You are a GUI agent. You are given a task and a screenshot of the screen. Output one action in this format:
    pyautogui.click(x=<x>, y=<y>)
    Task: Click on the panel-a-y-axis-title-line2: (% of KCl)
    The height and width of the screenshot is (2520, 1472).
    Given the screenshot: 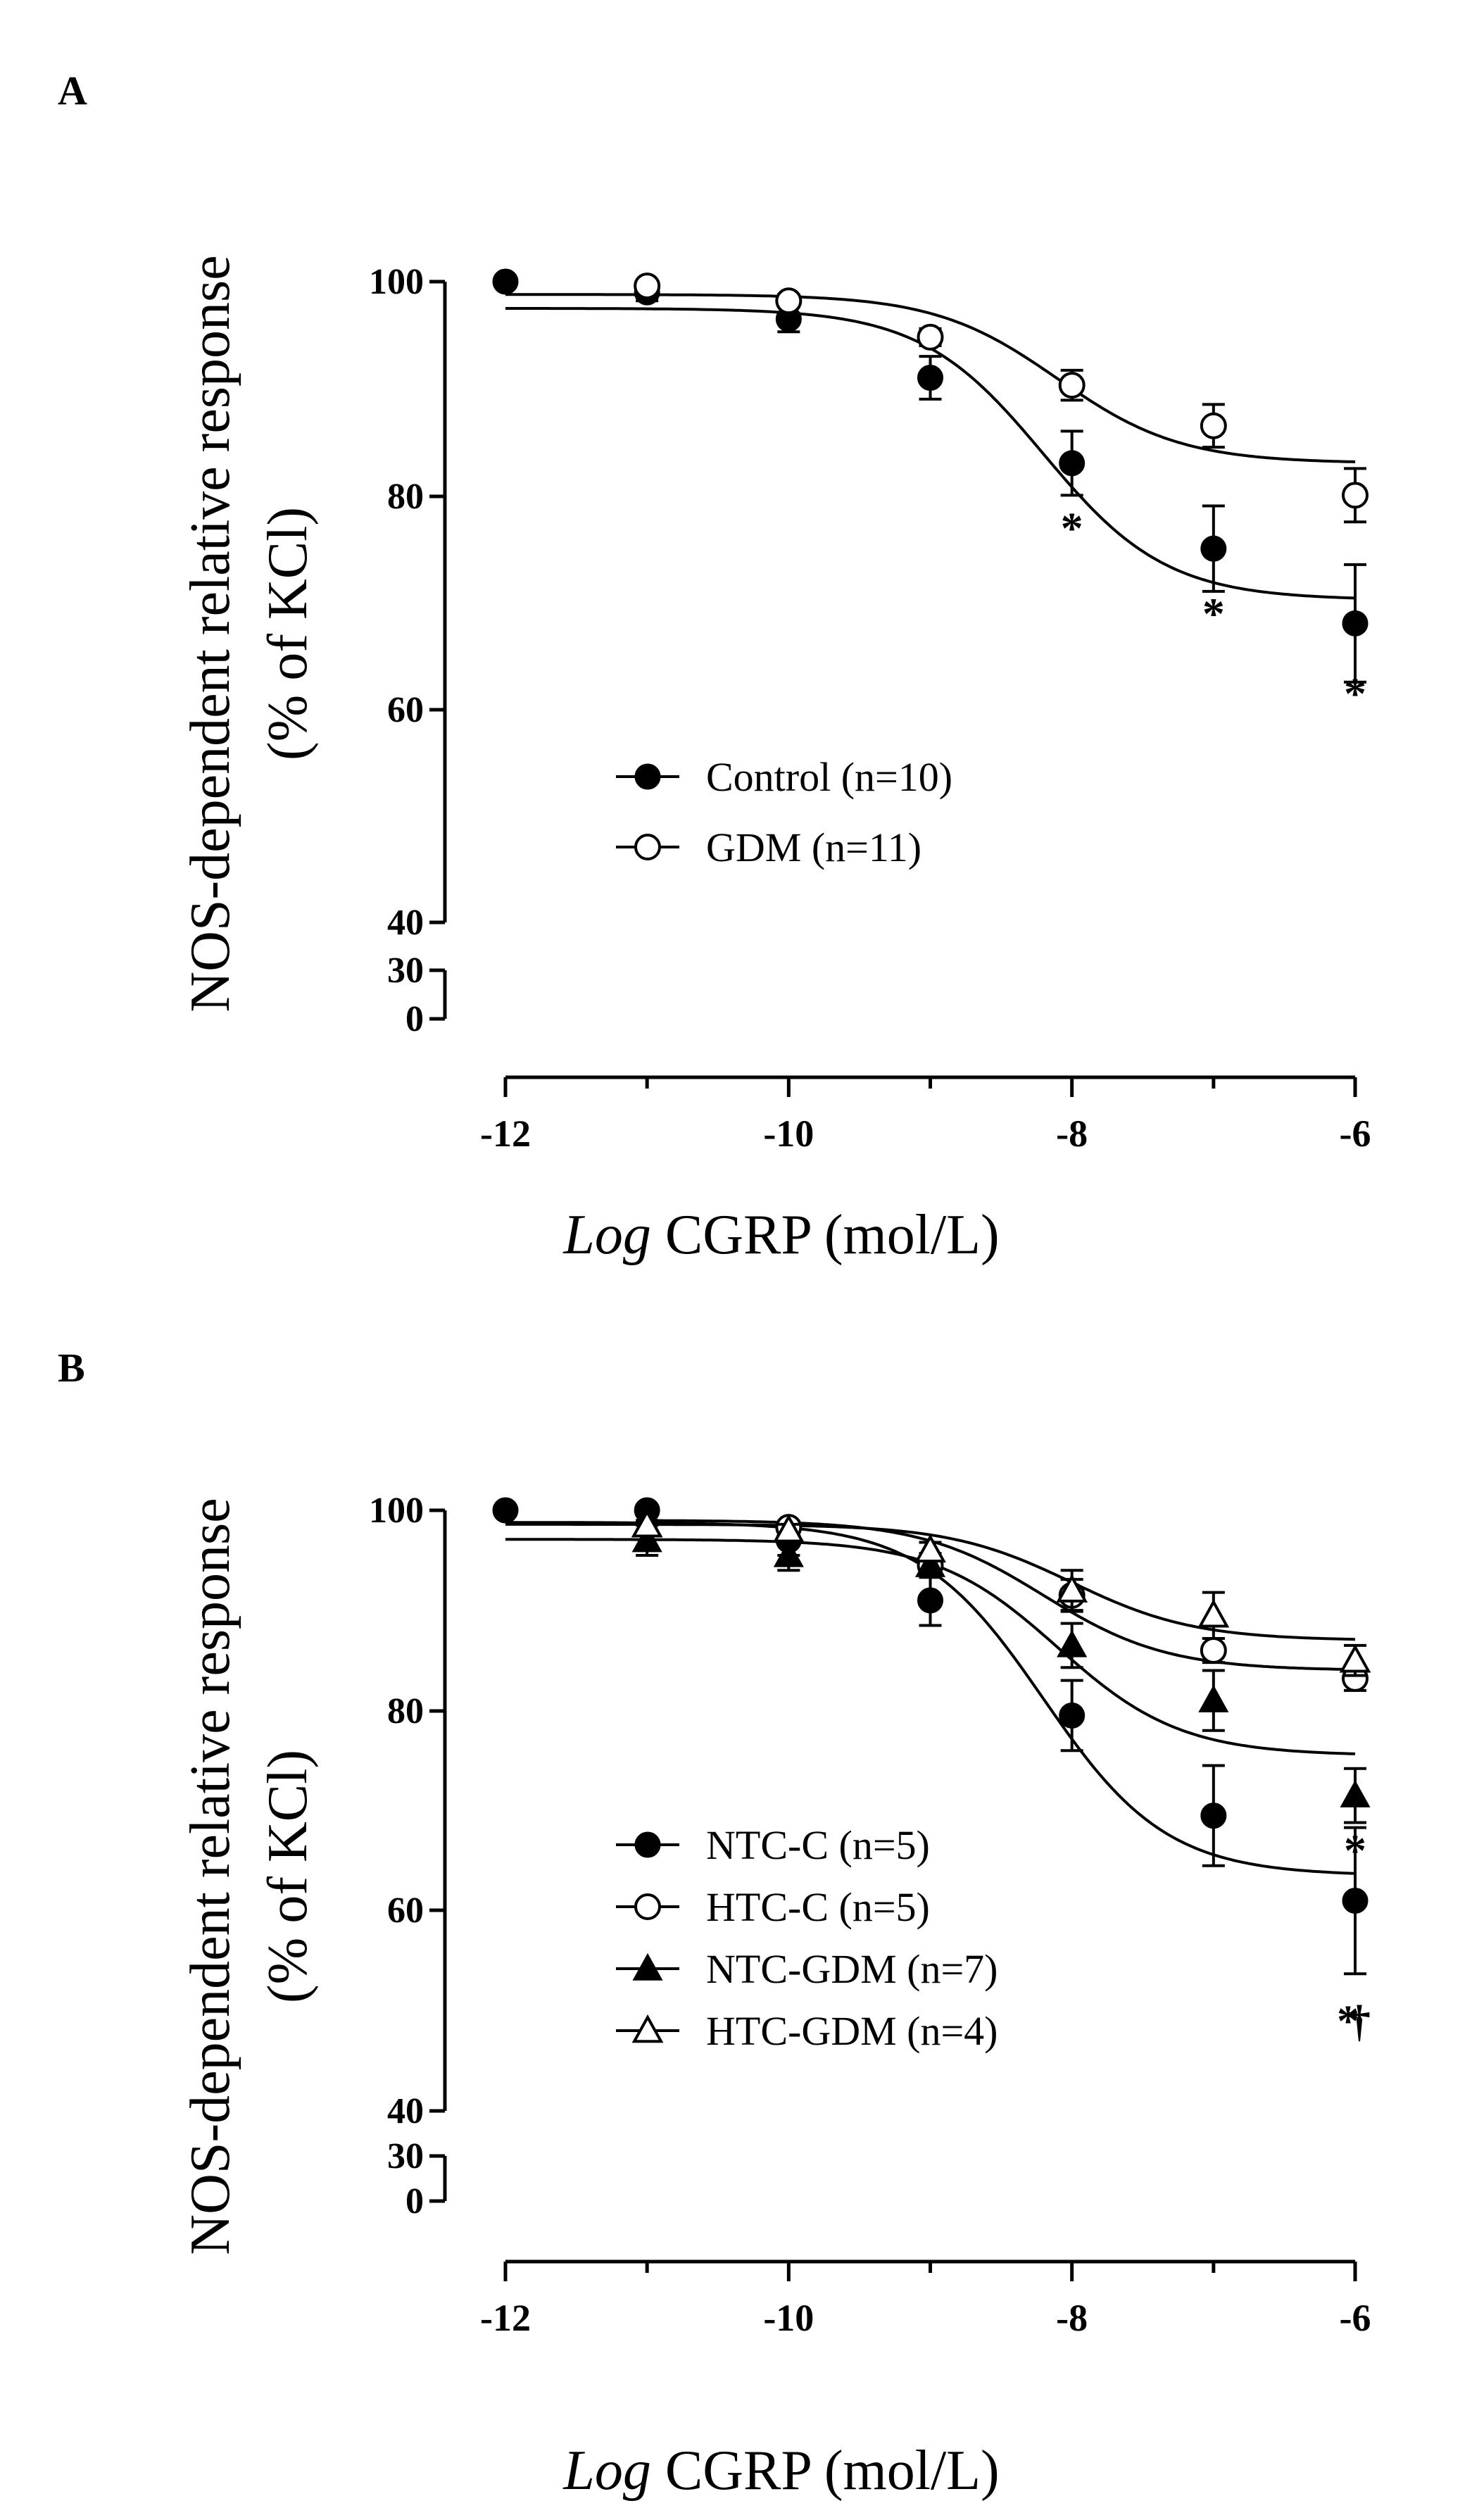 What is the action you would take?
    pyautogui.click(x=288, y=634)
    